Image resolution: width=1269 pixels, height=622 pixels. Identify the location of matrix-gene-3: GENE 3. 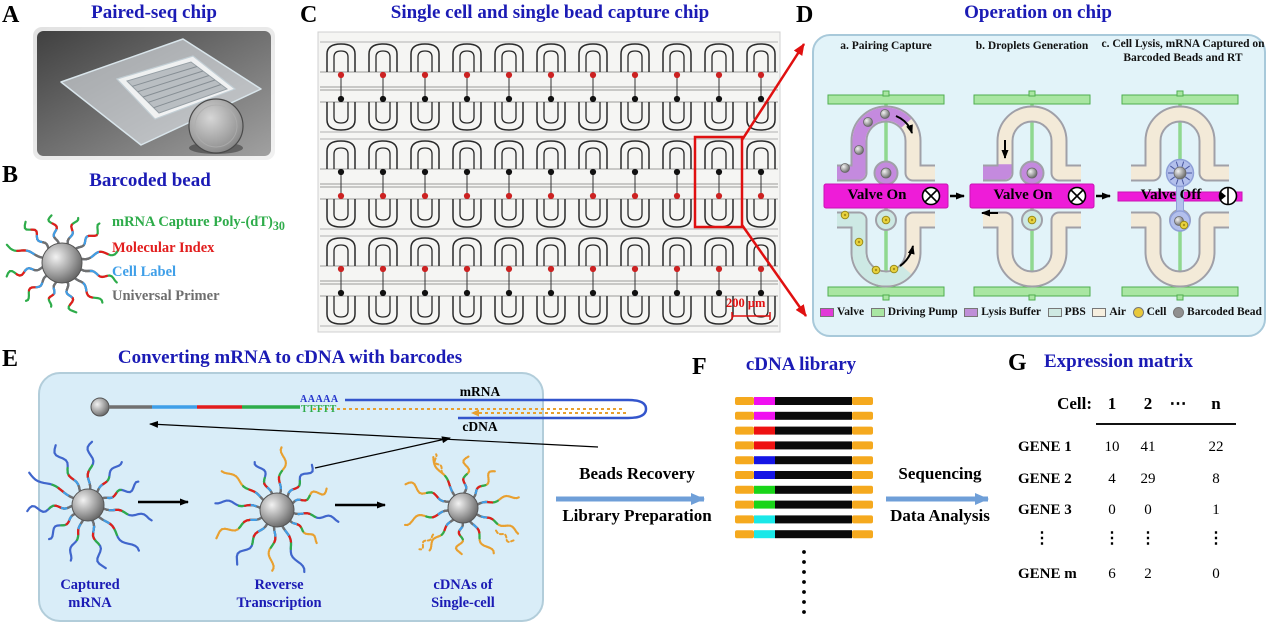
(1045, 510).